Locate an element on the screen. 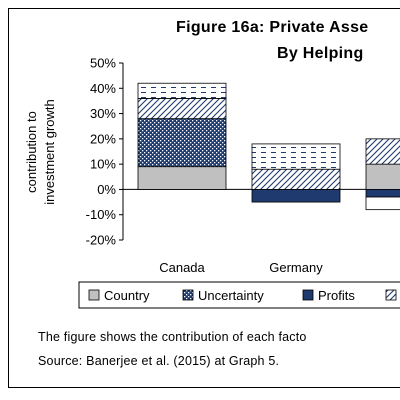  legend-label: Profits is located at coordinates (336, 295).